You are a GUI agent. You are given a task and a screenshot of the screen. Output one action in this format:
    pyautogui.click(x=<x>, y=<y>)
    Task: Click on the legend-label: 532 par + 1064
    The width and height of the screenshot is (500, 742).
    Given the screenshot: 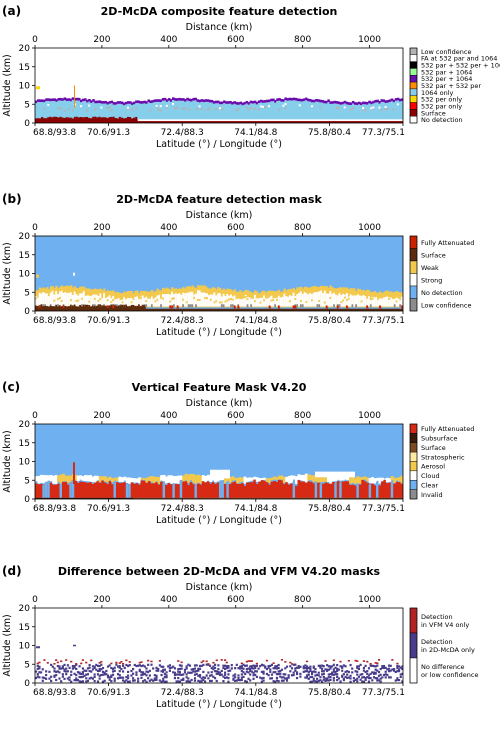 What is the action you would take?
    pyautogui.click(x=446, y=72)
    